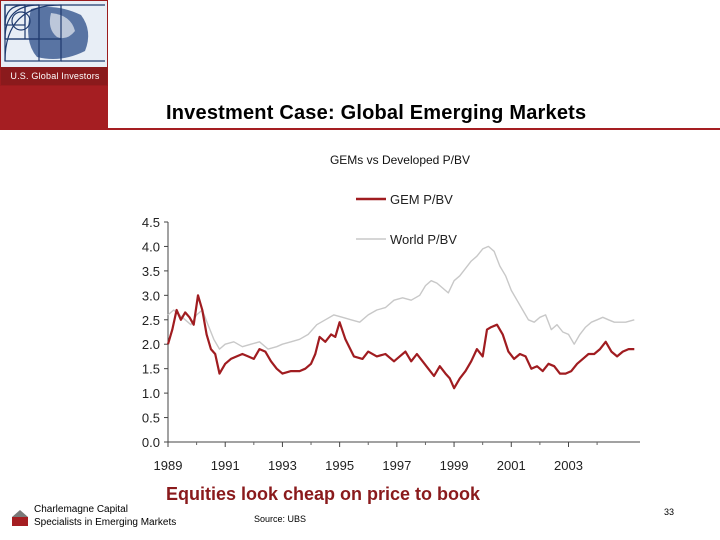  What do you see at coordinates (151, 344) in the screenshot?
I see `y-tick-label: 2.0` at bounding box center [151, 344].